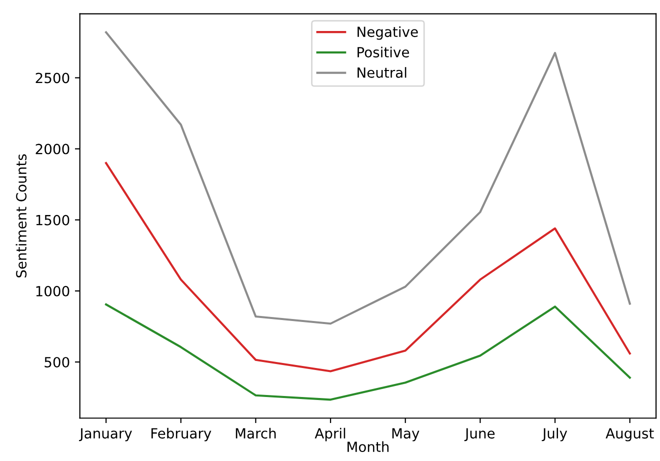 This screenshot has width=660, height=461. Describe the element at coordinates (21, 216) in the screenshot. I see `y-axis-title: Sentiment Counts` at that location.